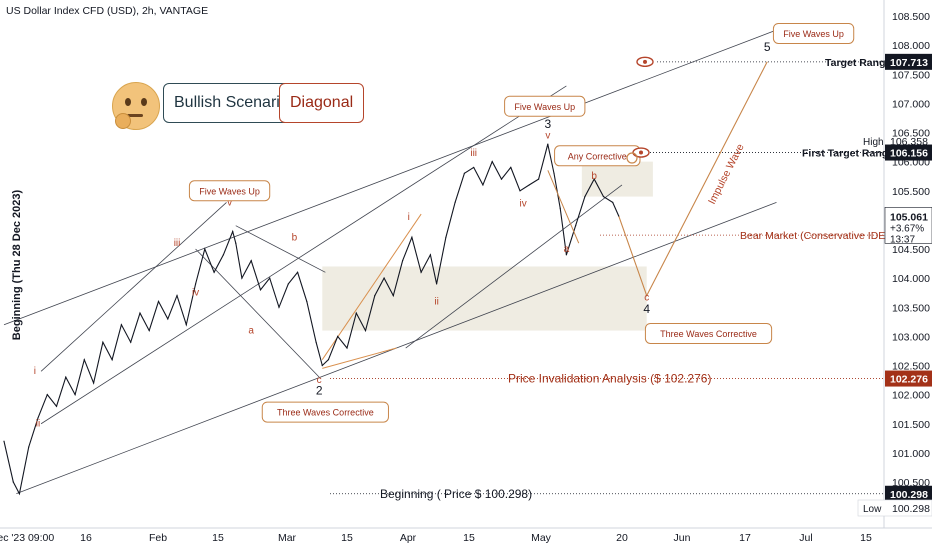 This screenshot has width=932, height=555. I want to click on level-label-3: Price Invalidation Analysis ($ 102.276), so click(609, 379).